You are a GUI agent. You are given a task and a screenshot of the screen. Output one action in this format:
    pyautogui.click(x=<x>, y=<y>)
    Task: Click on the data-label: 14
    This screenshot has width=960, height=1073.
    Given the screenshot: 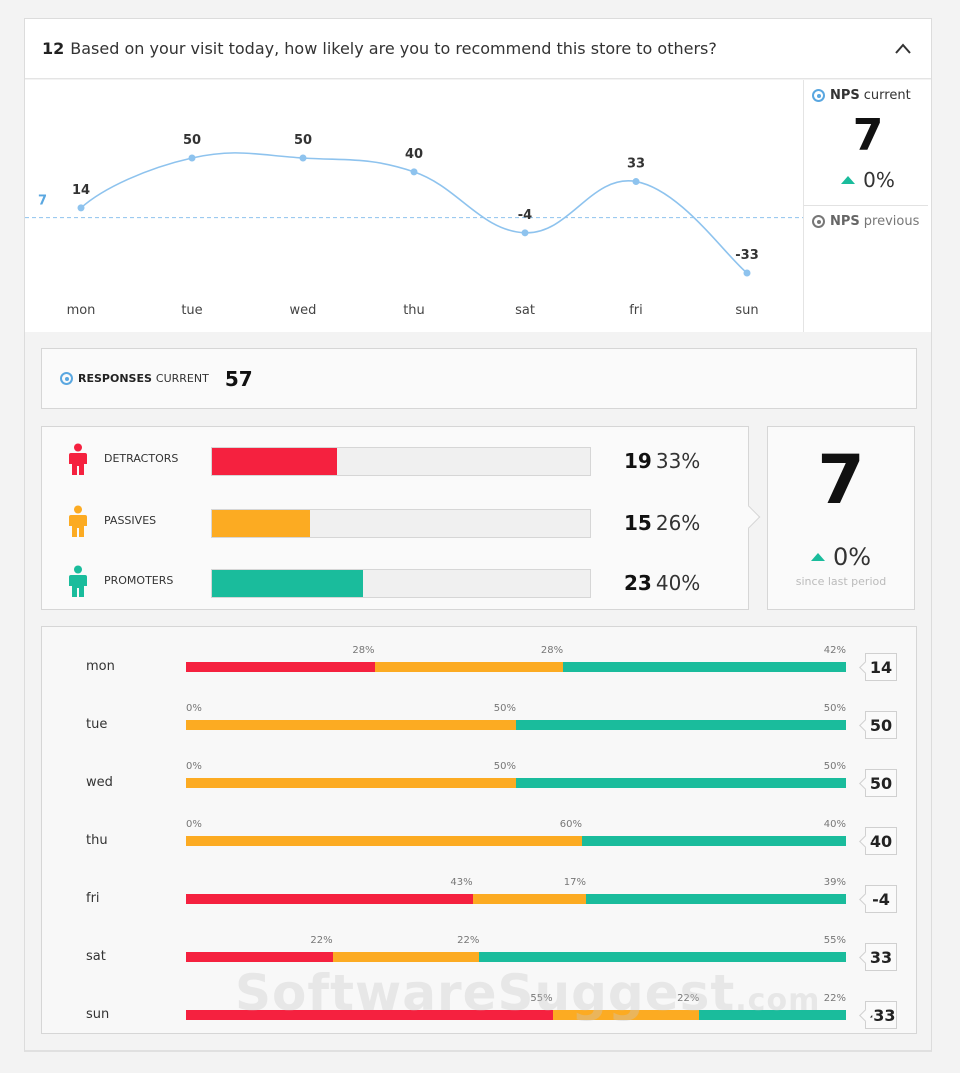 What is the action you would take?
    pyautogui.click(x=81, y=190)
    